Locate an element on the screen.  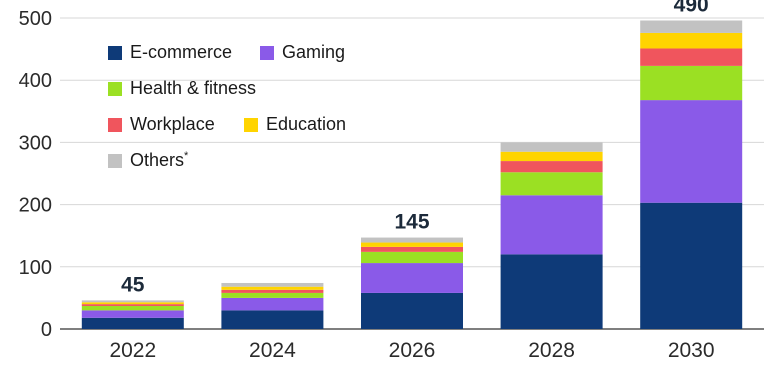
y-tick-label: 400 is located at coordinates (35, 81).